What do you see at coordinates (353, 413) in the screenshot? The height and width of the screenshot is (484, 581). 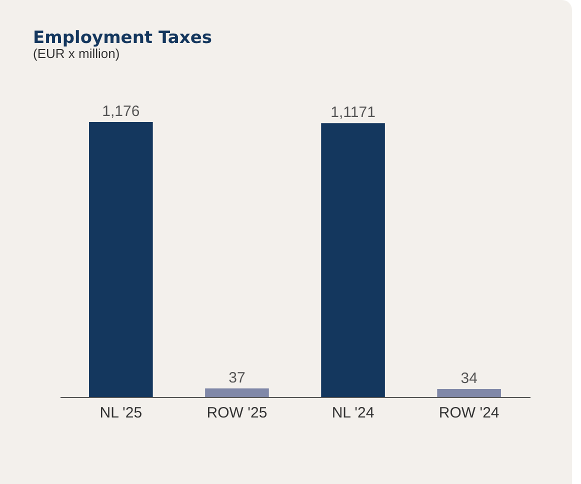 I see `x-tick-label: NL '24` at bounding box center [353, 413].